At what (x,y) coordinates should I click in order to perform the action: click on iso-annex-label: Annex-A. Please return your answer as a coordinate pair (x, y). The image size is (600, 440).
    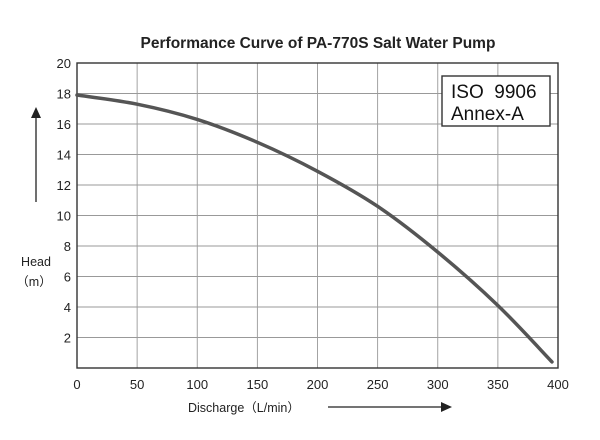
    Looking at the image, I should click on (487, 114).